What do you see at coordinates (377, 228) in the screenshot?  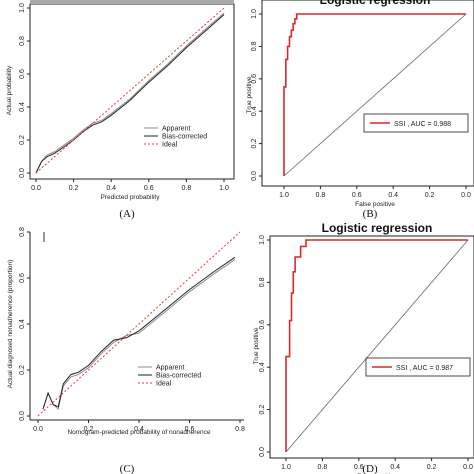 I see `chart-title-d: Logistic regression` at bounding box center [377, 228].